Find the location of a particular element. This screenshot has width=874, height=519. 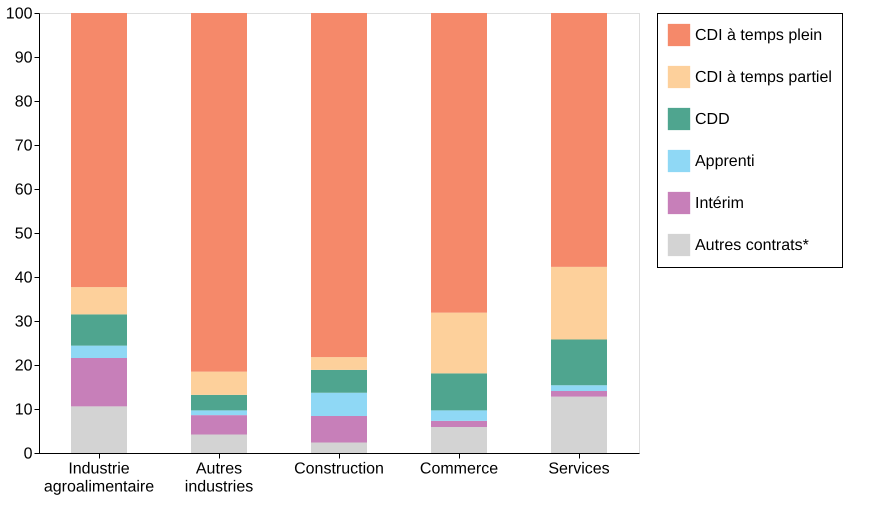

legend-label: Intérim is located at coordinates (719, 203).